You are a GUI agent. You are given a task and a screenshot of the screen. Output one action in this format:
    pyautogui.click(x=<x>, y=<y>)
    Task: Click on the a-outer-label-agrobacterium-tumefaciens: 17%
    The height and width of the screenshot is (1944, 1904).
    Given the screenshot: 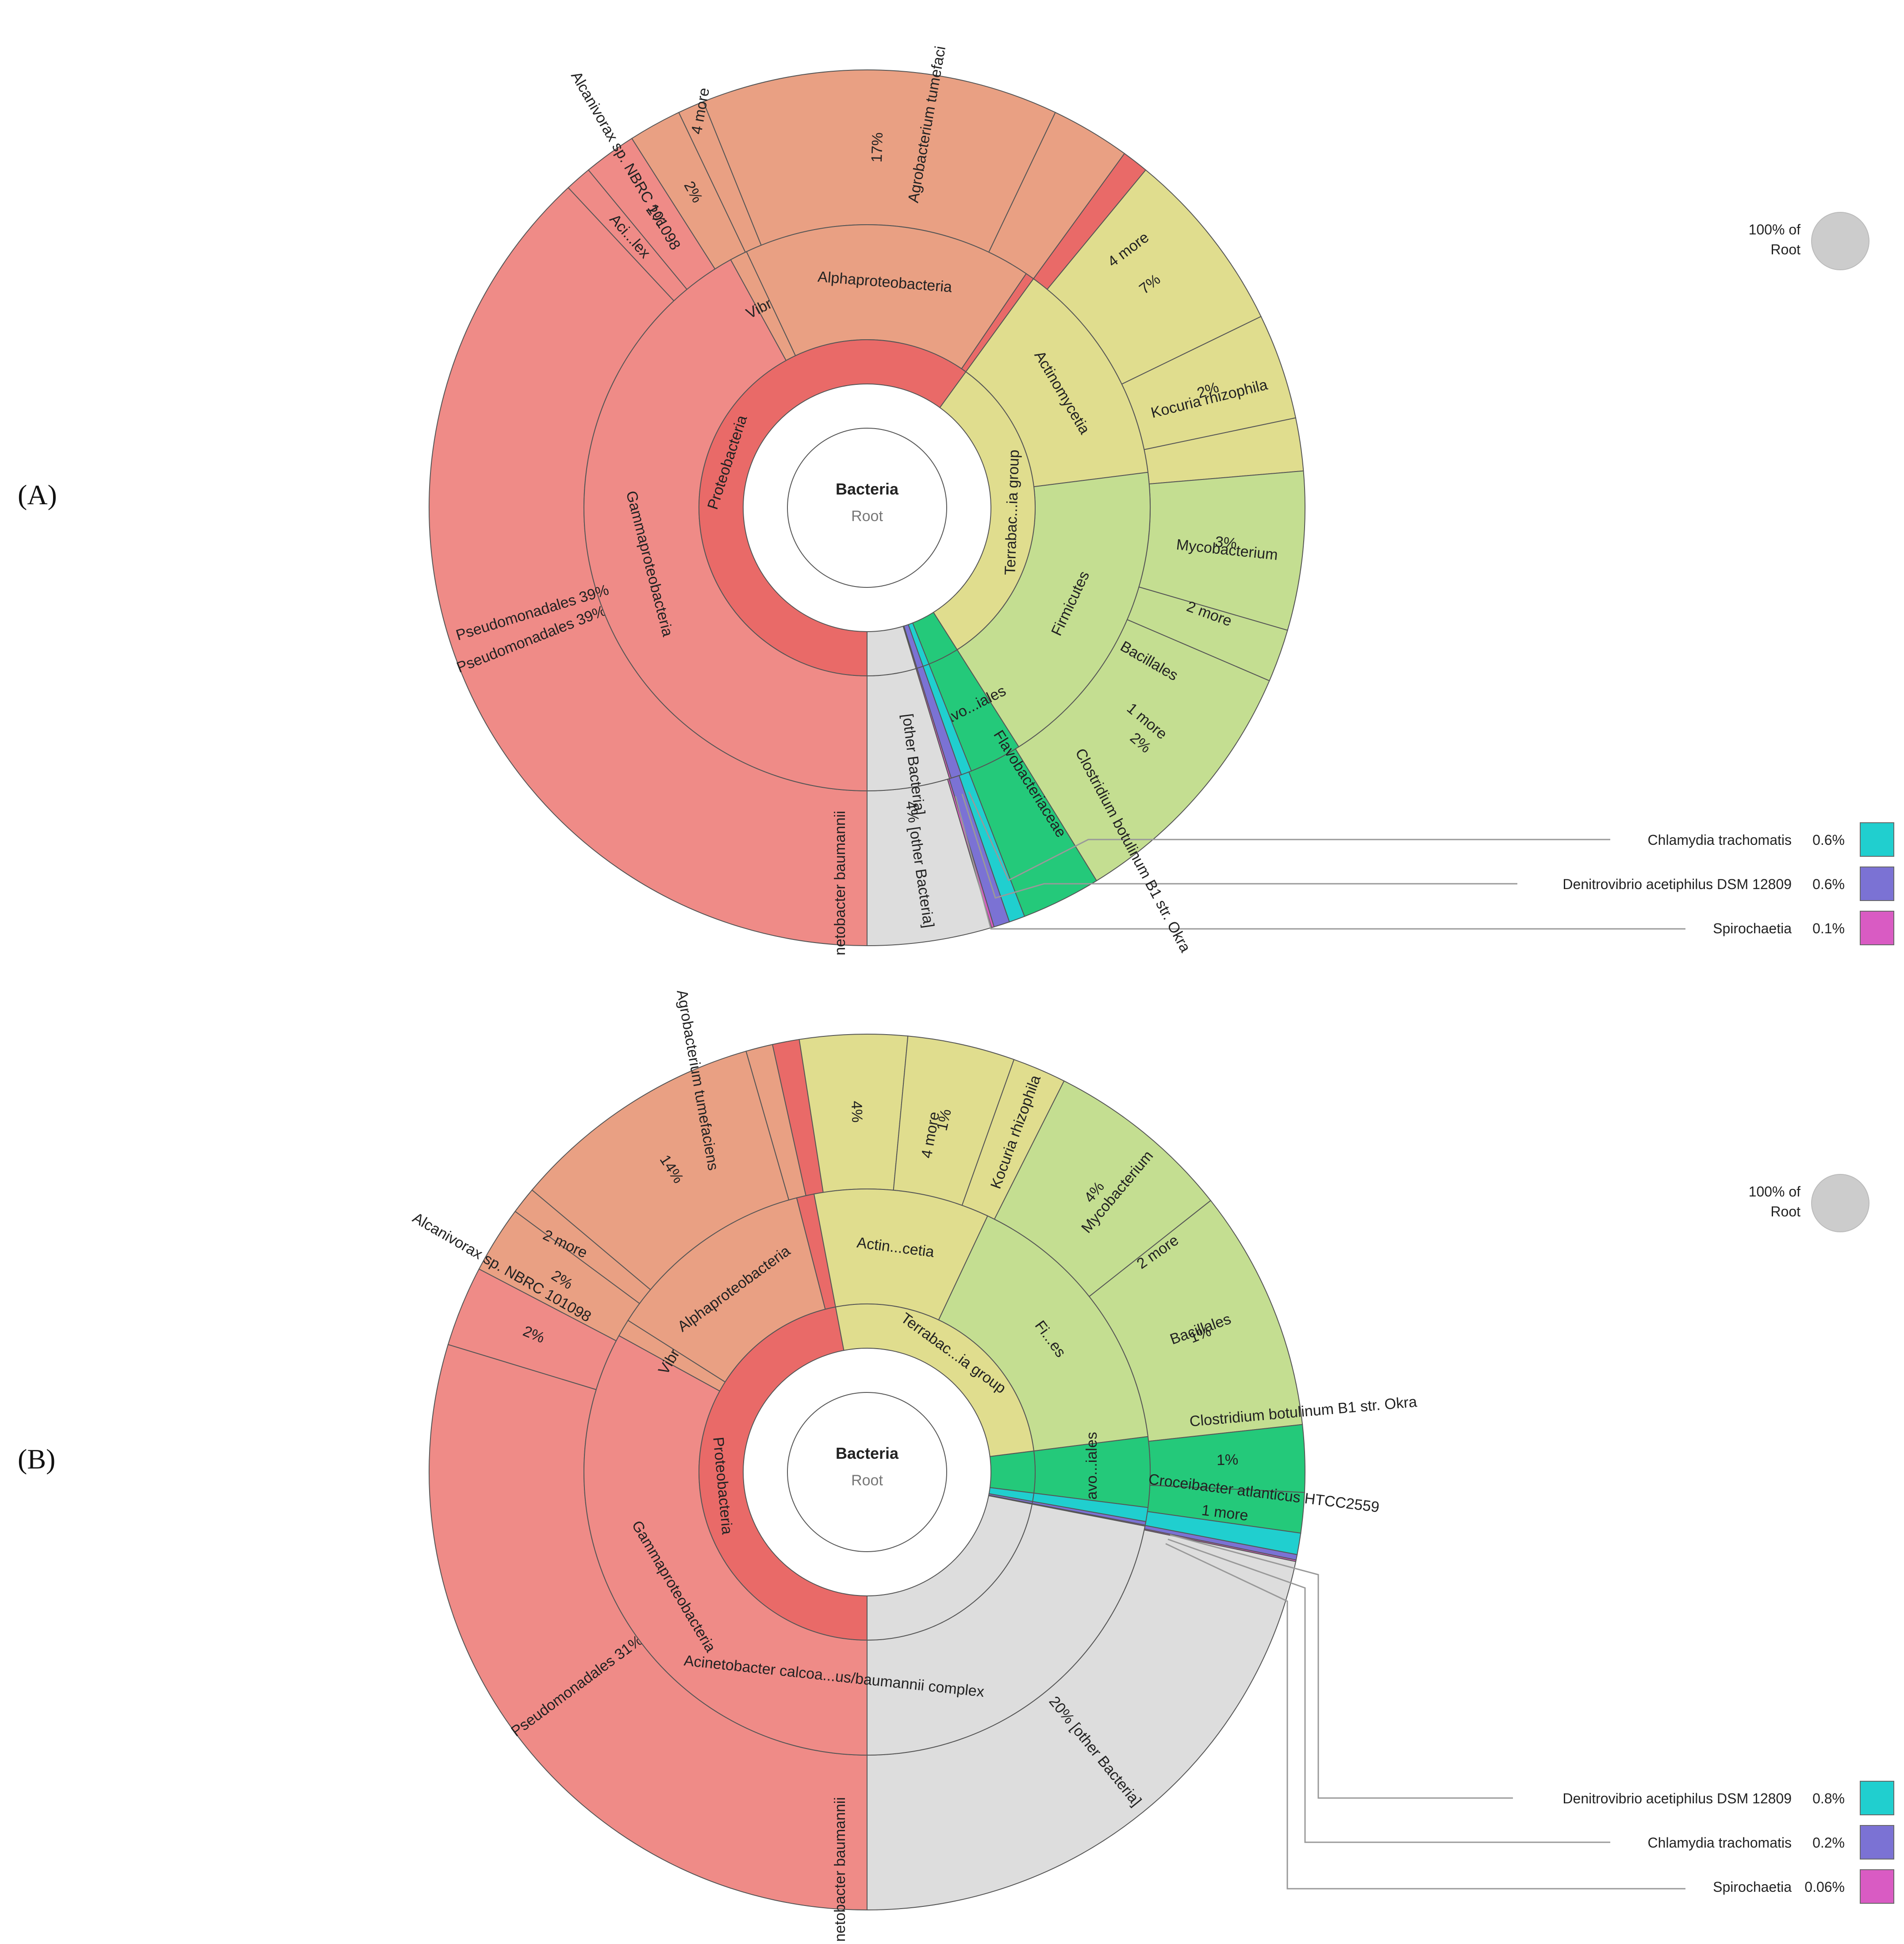 What is the action you would take?
    pyautogui.click(x=877, y=147)
    